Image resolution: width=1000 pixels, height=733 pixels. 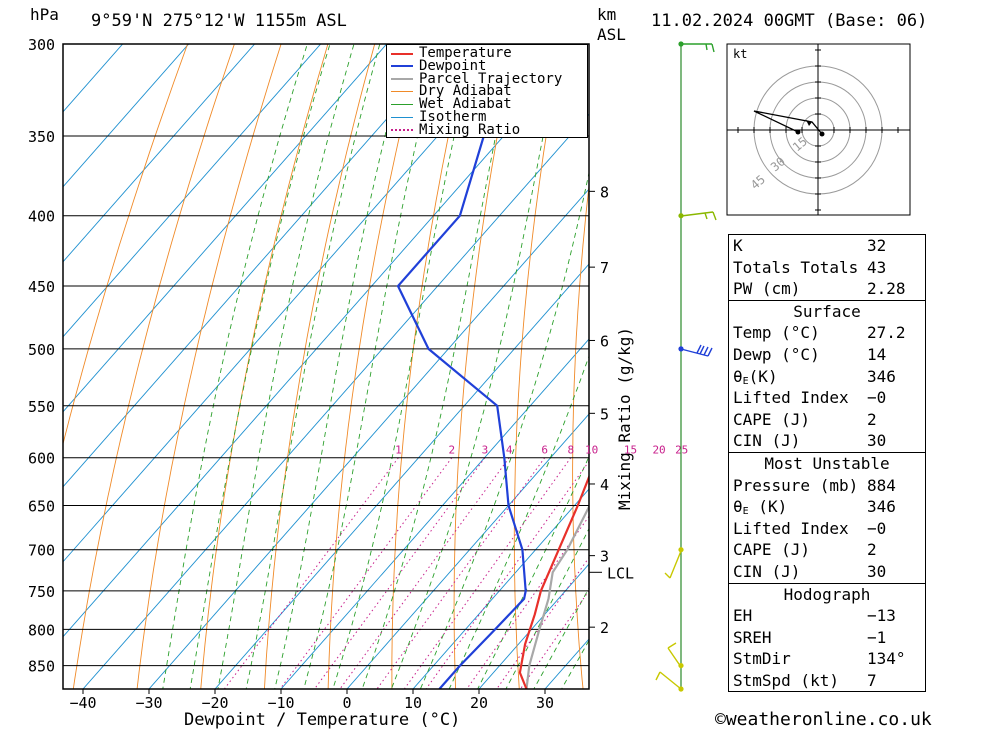 What do you see at coordinates (607, 14) in the screenshot?
I see `km-unit-label: km` at bounding box center [607, 14].